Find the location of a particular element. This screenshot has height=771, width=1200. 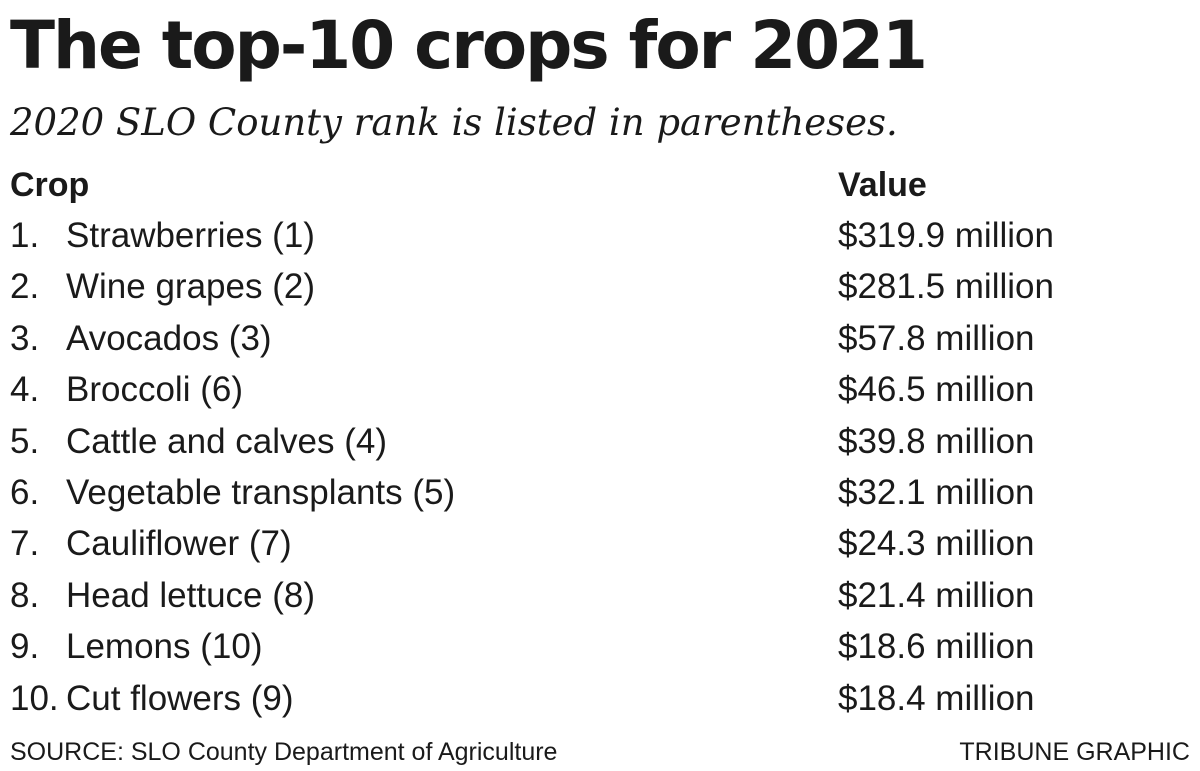

table-header: Crop Value is located at coordinates (600, 185).